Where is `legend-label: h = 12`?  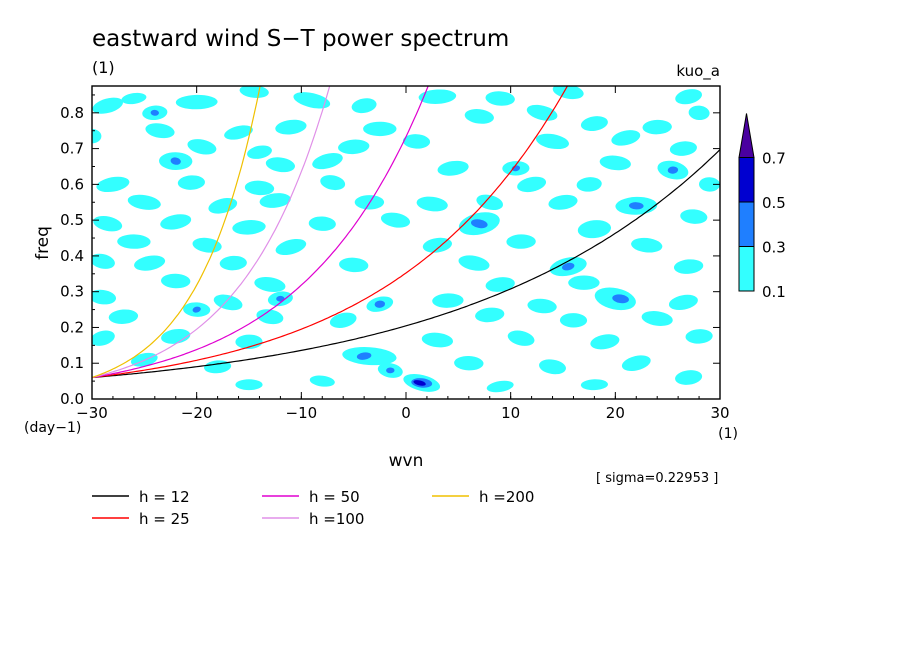
legend-label: h = 12 is located at coordinates (164, 497).